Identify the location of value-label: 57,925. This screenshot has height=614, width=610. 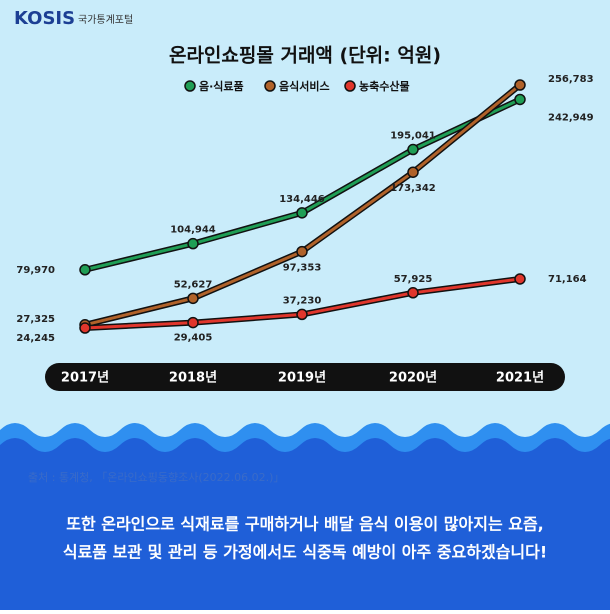
(413, 279).